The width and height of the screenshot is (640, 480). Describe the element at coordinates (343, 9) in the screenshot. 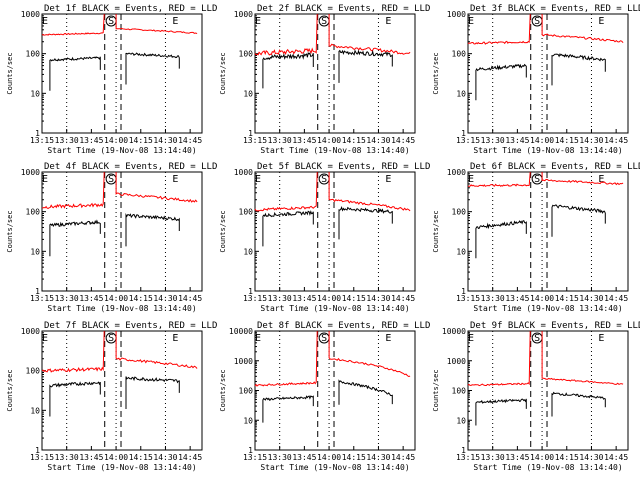

I see `panel-title: Det 2f BLACK = Events, RED = LLD` at that location.